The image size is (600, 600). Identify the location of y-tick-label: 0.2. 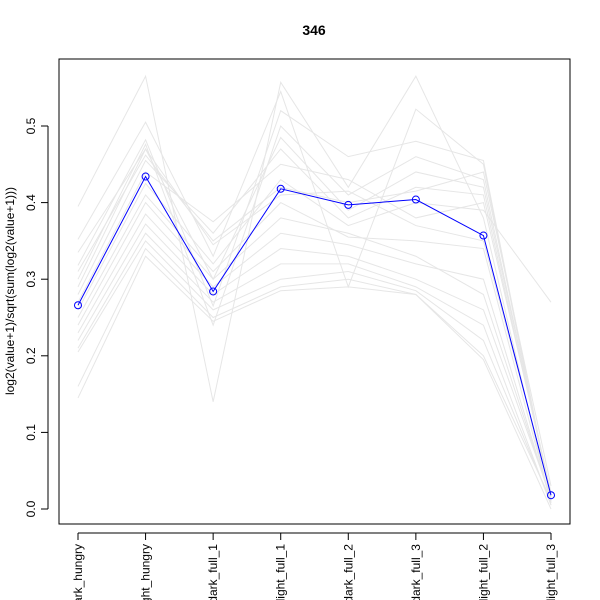
(31, 355).